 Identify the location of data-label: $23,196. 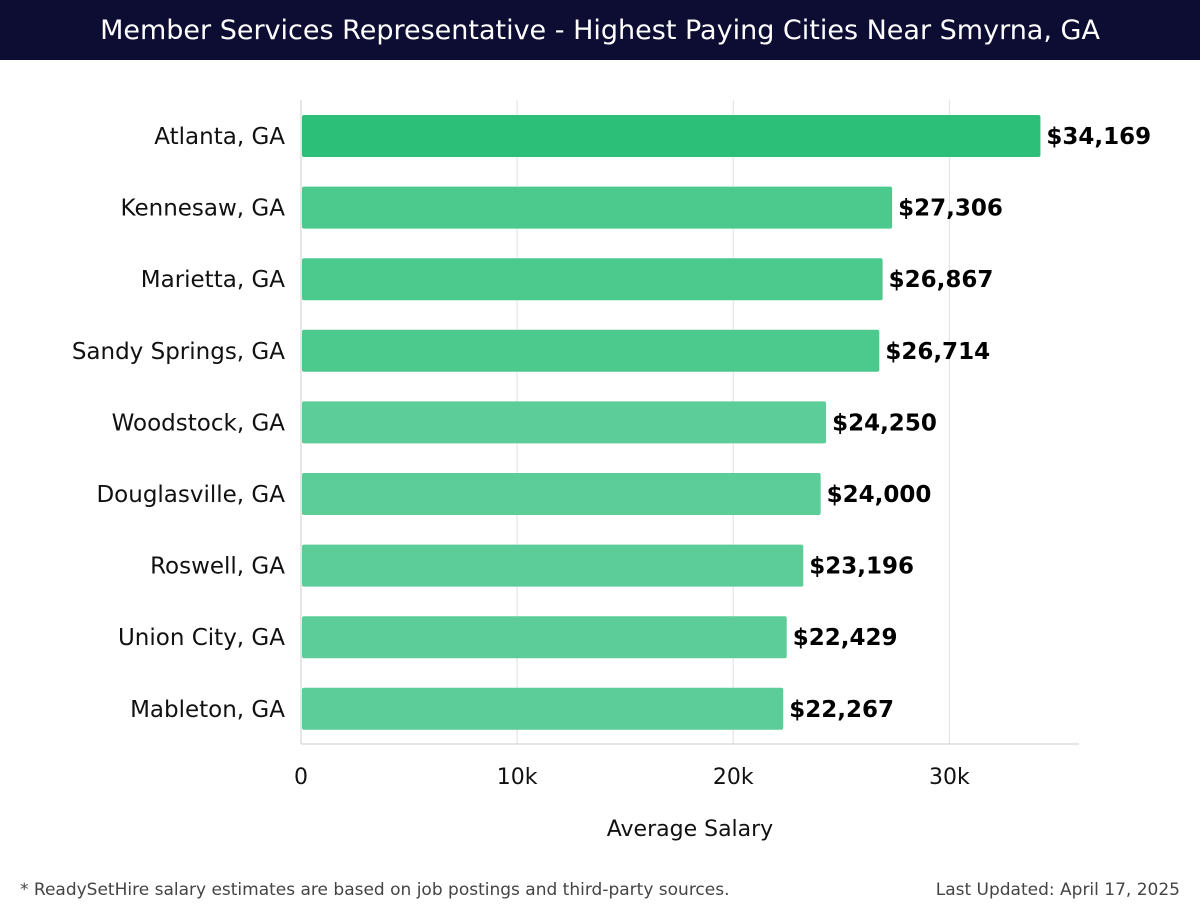
(861, 567).